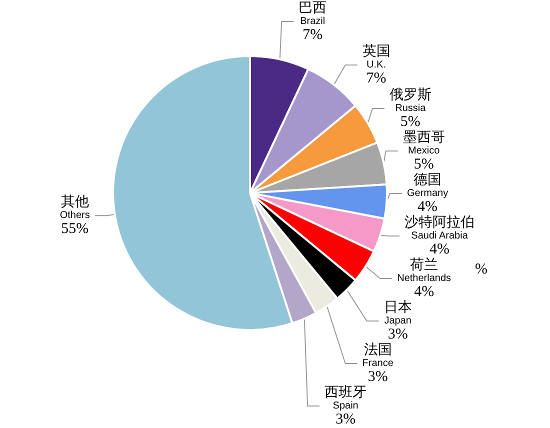  I want to click on slice-label: 德国 Germany, so click(427, 185).